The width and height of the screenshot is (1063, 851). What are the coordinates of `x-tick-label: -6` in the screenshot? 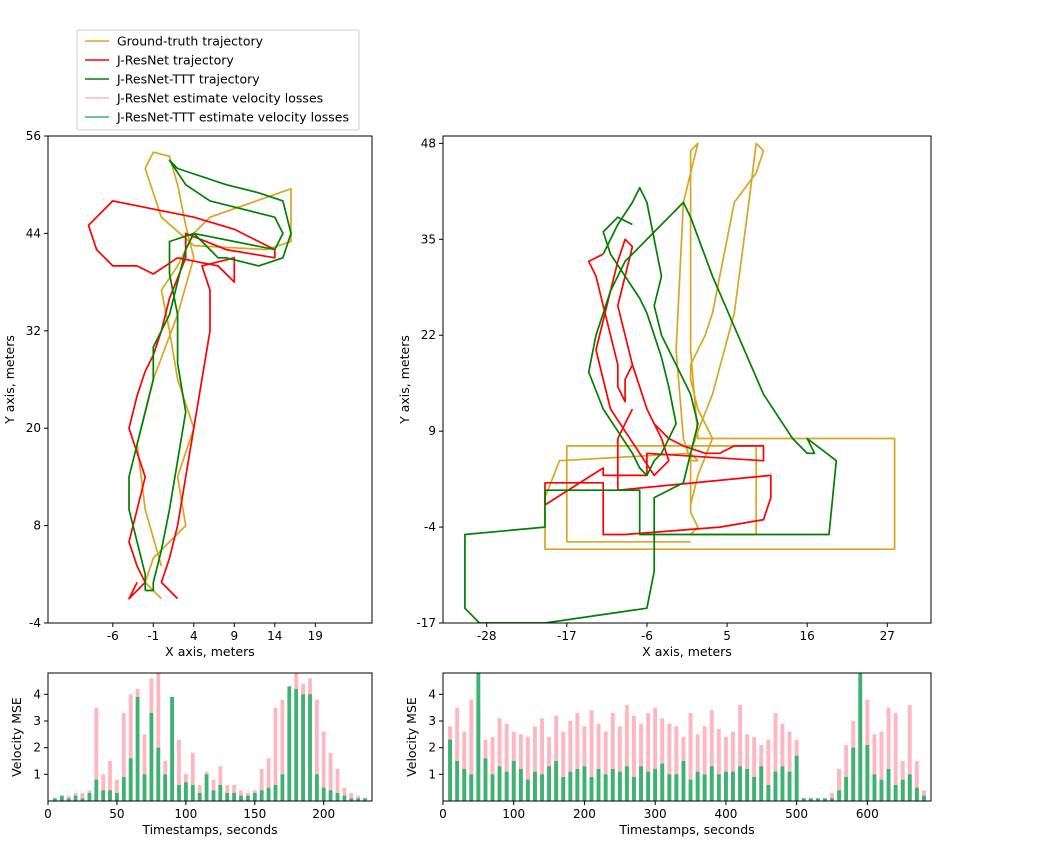 It's located at (647, 636).